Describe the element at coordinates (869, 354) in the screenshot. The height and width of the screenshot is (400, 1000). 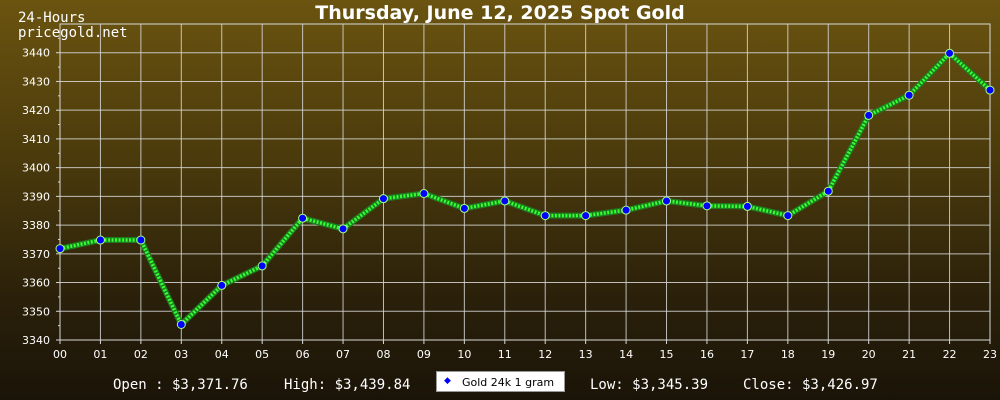
I see `x-tick-label: 20` at that location.